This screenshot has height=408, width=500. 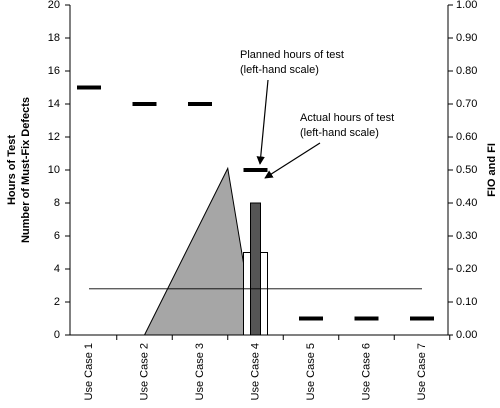 I want to click on annotation: Planned hours of test, so click(x=292, y=55).